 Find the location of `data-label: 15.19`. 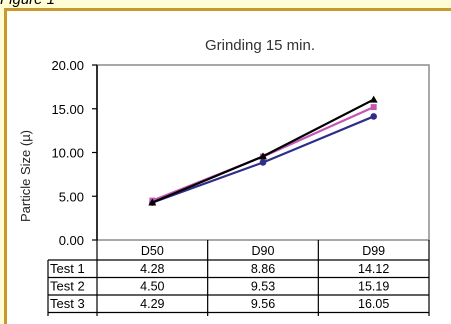

data-label: 15.19 is located at coordinates (373, 287).